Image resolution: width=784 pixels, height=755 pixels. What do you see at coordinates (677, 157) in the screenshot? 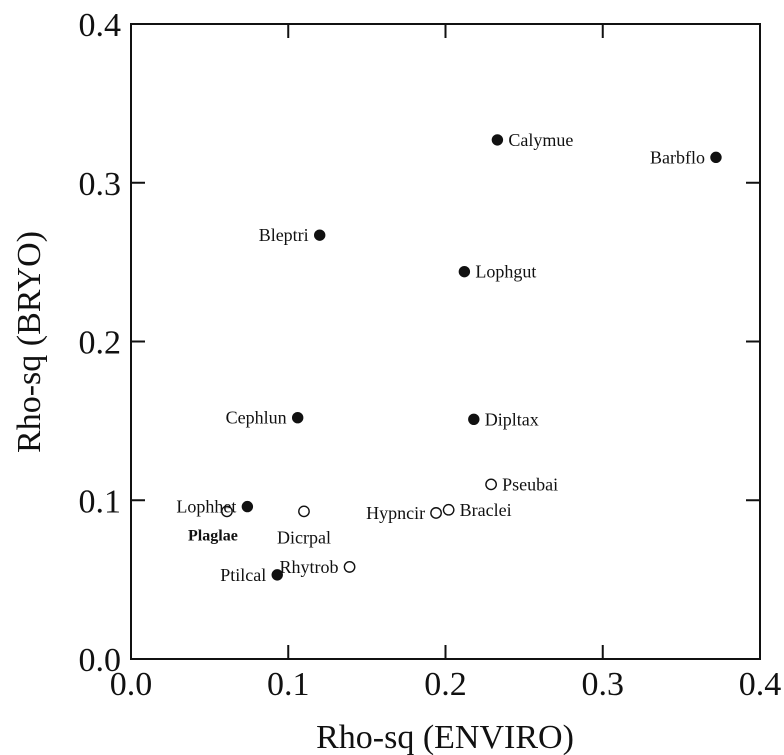
I see `point-label: Barbflo` at bounding box center [677, 157].